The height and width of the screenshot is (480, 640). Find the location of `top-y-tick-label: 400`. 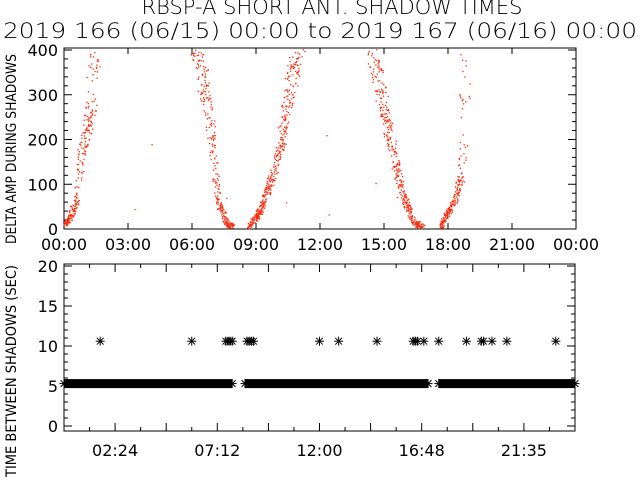

top-y-tick-label: 400 is located at coordinates (42, 50).